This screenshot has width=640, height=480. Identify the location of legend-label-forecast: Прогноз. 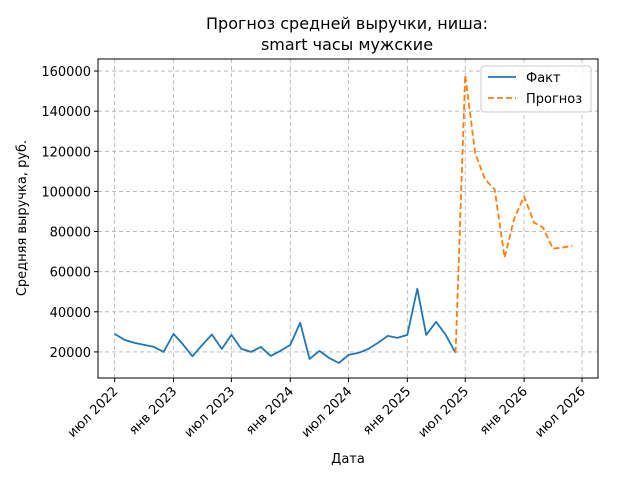
(554, 99).